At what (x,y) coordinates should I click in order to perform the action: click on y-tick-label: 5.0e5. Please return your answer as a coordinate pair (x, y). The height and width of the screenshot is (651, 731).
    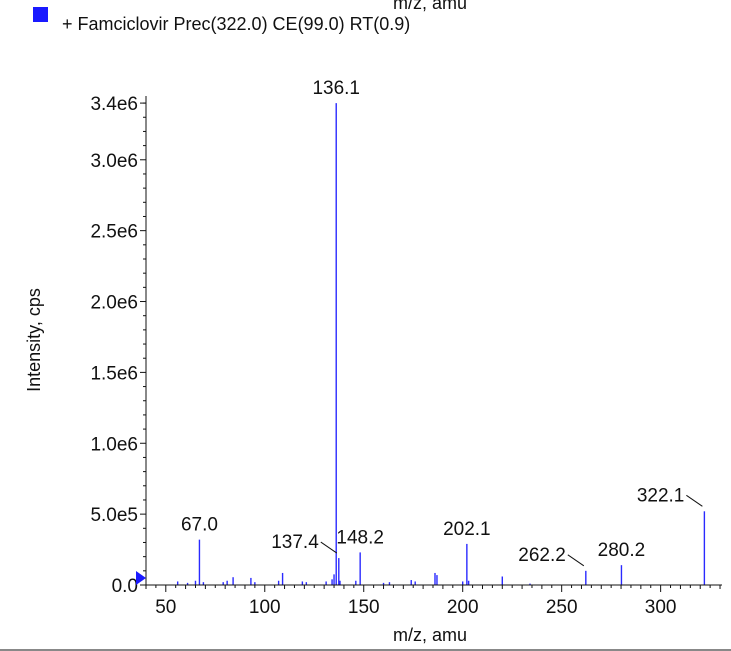
    Looking at the image, I should click on (114, 515).